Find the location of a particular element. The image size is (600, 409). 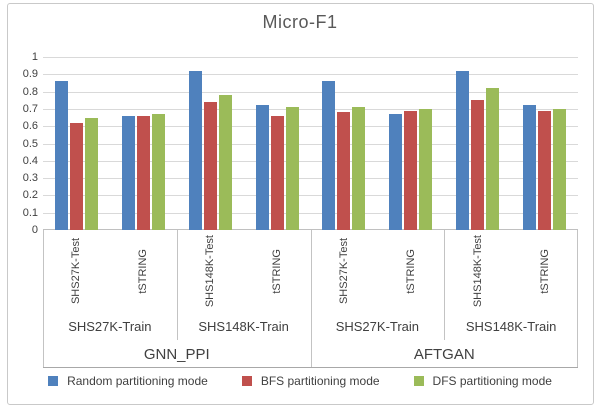

y-tick-label: 0.5 is located at coordinates (30, 143).